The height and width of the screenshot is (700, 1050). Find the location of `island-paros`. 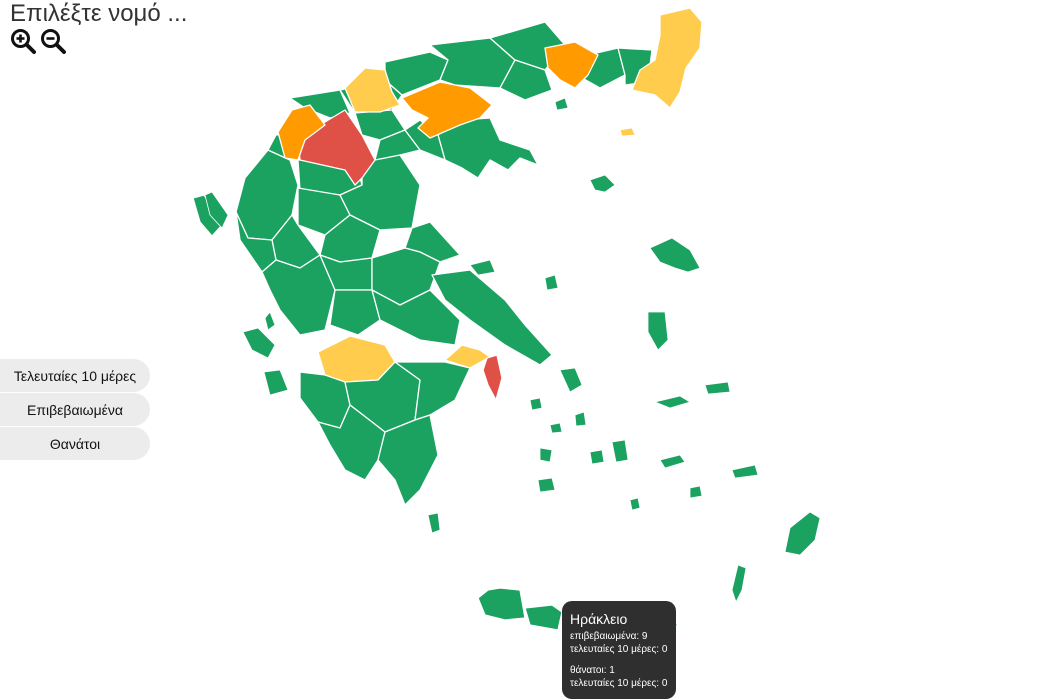

island-paros is located at coordinates (597, 457).